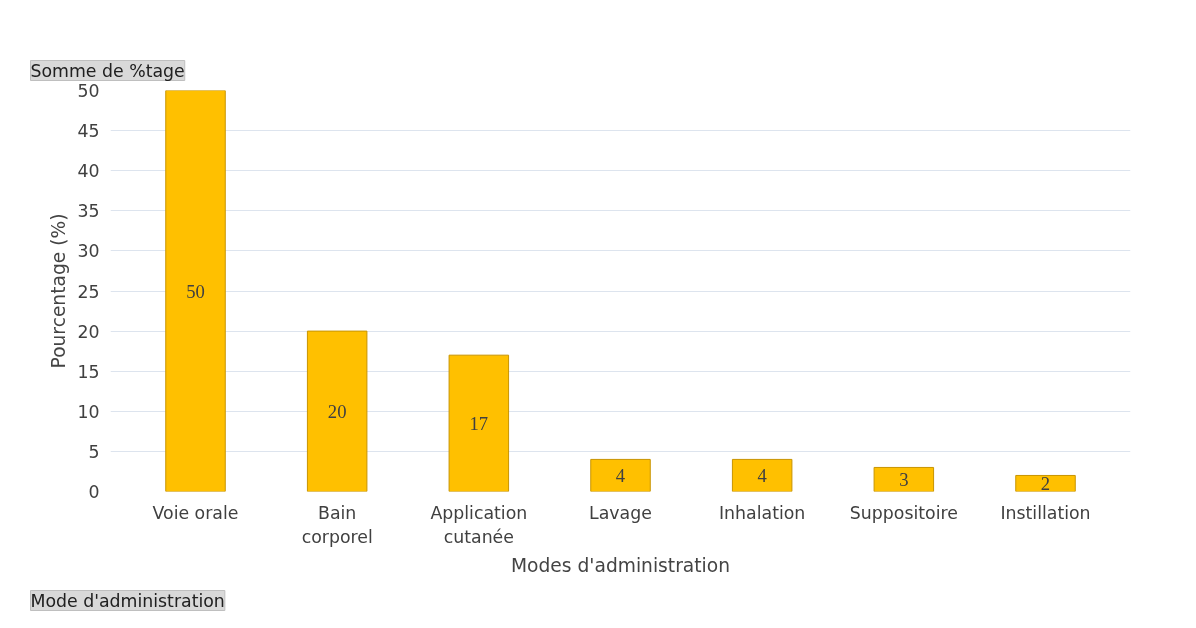 This screenshot has width=1196, height=628. I want to click on y-tick-label: 20, so click(88, 331).